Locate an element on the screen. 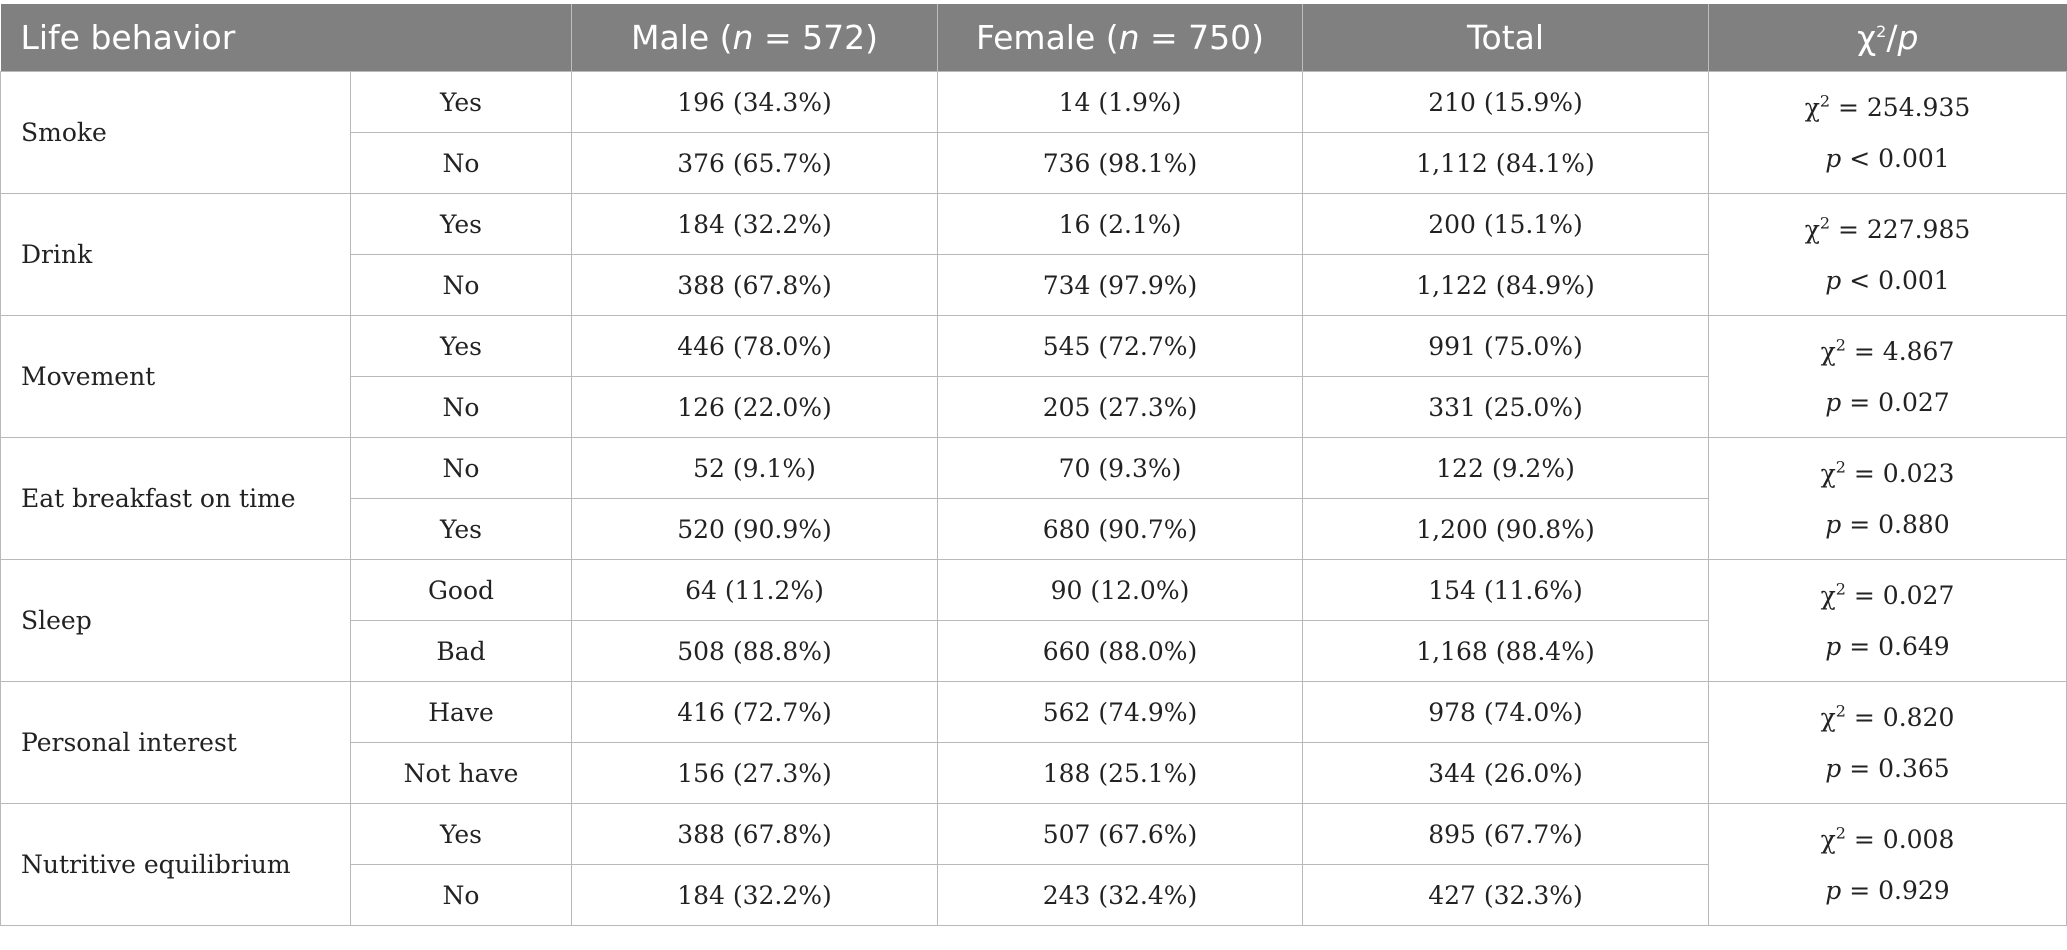  table-row: Bad 508 (88.8%) 660 (88.0%) 1,168 (88.4%) is located at coordinates (1034, 651).